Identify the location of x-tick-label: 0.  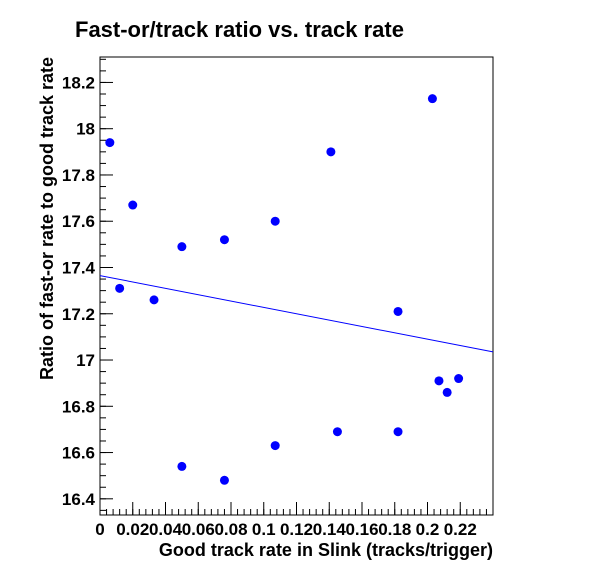
(99, 529).